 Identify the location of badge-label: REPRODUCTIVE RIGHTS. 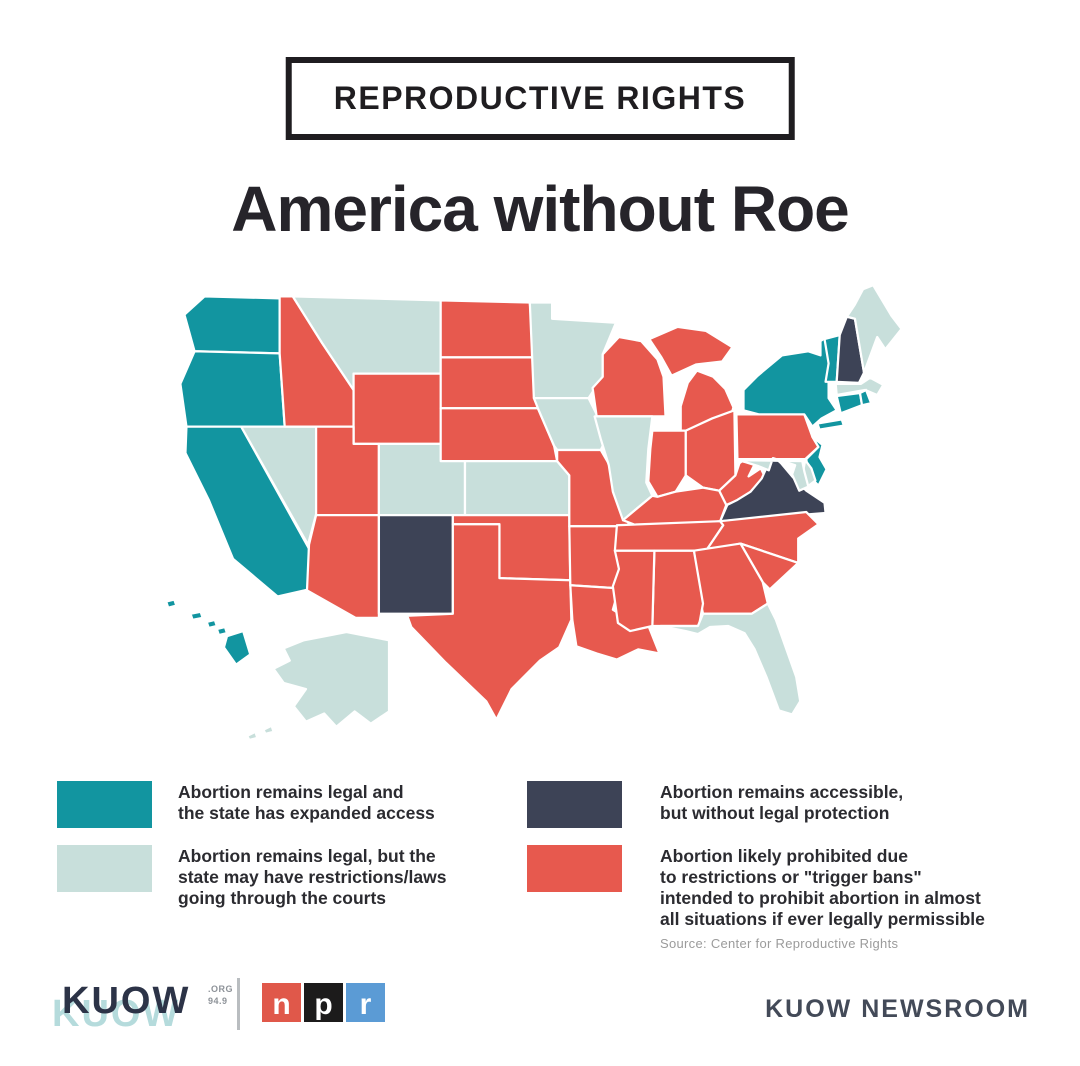
(540, 98).